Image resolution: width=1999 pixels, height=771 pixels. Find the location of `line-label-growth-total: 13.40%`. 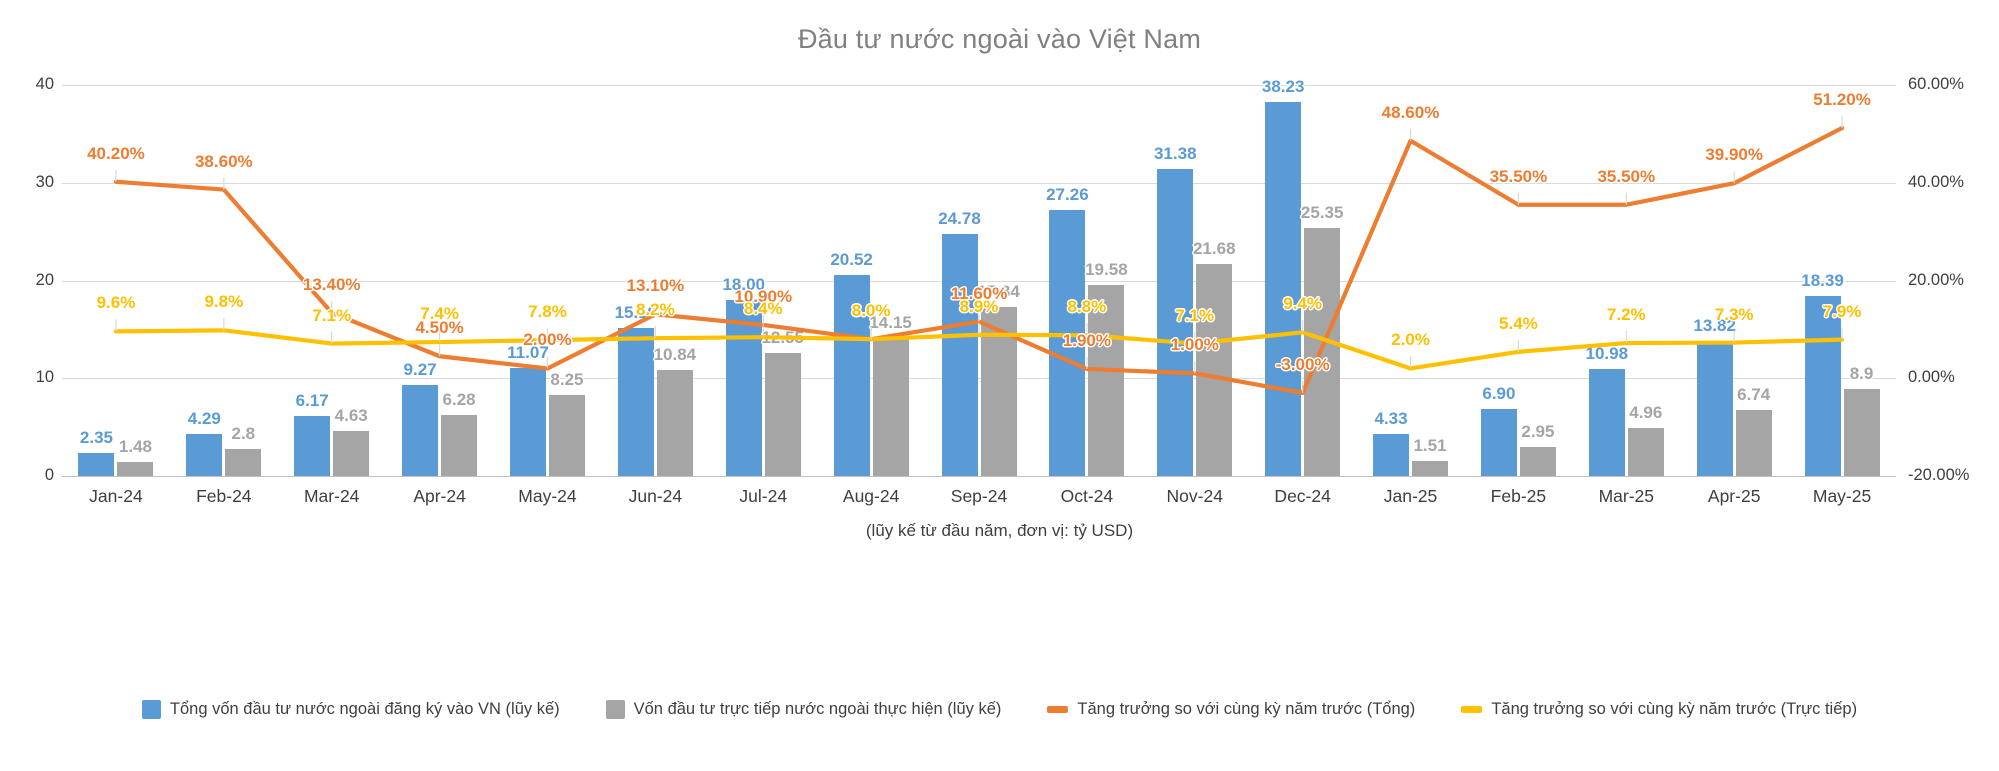

line-label-growth-total: 13.40% is located at coordinates (331, 284).